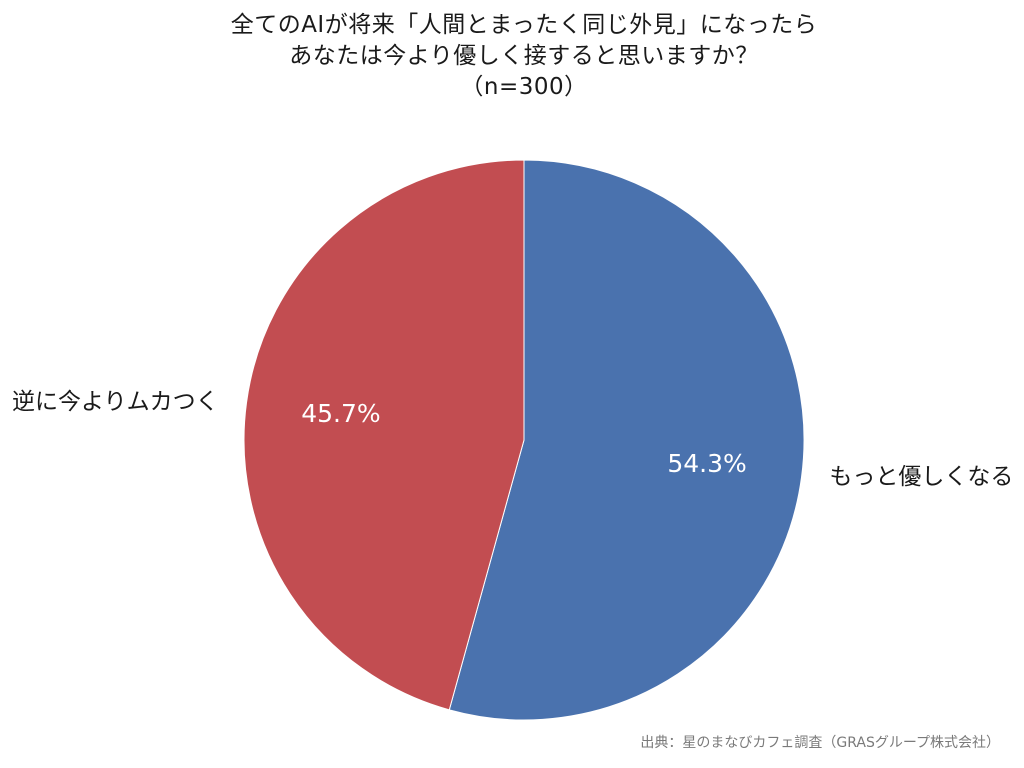 Image resolution: width=1024 pixels, height=768 pixels. What do you see at coordinates (524, 56) in the screenshot?
I see `chart-title-line-2: あなたは今より優しく接すると思いますか？` at bounding box center [524, 56].